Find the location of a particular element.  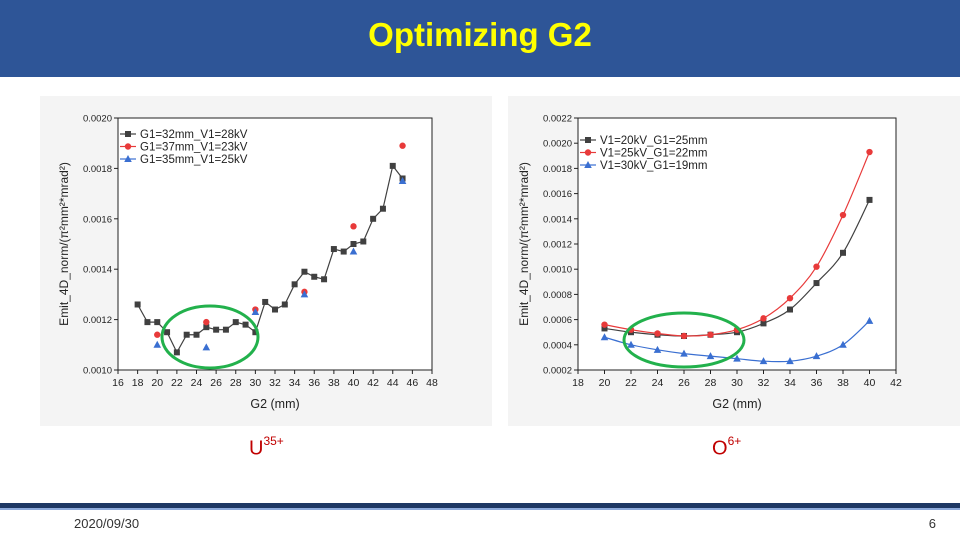

y-tick-label: 0.0002 is located at coordinates (557, 371).